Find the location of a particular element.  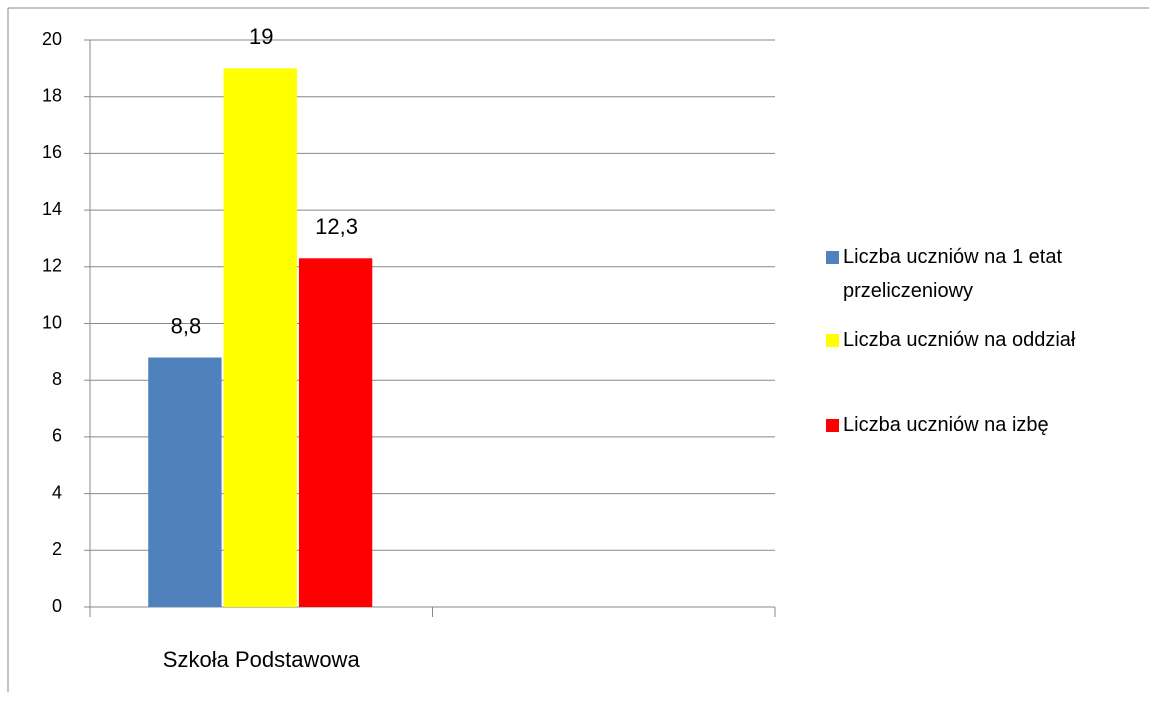

data-label: 12,3 is located at coordinates (336, 226).